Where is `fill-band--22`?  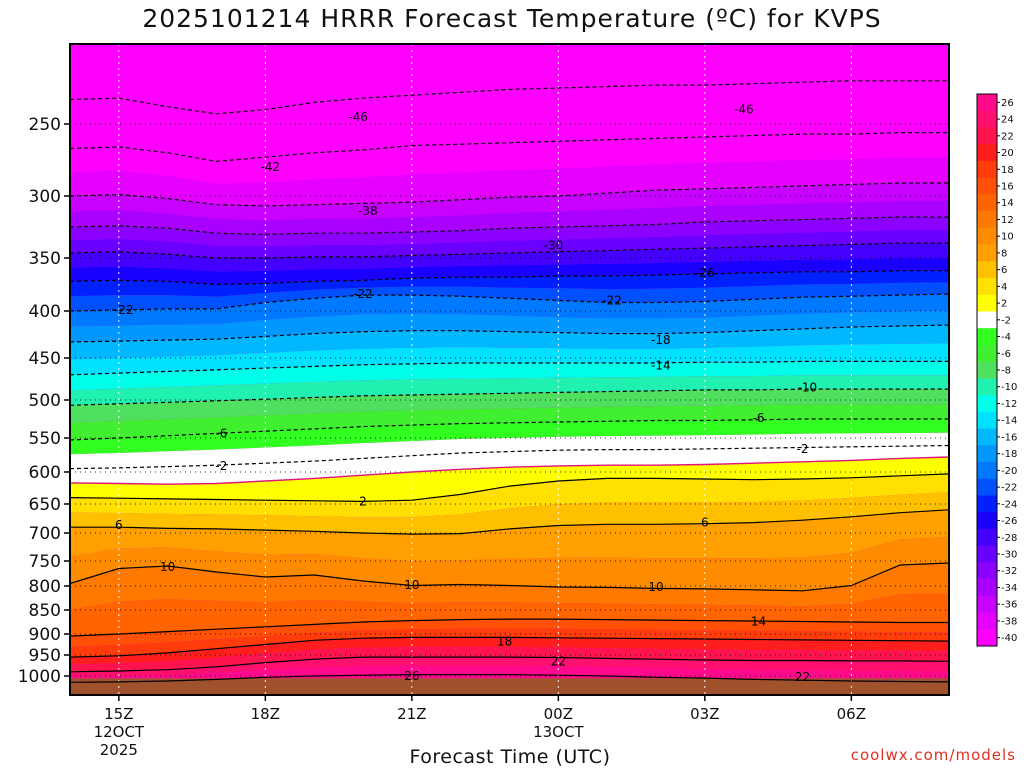
fill-band--22 is located at coordinates (509, 310).